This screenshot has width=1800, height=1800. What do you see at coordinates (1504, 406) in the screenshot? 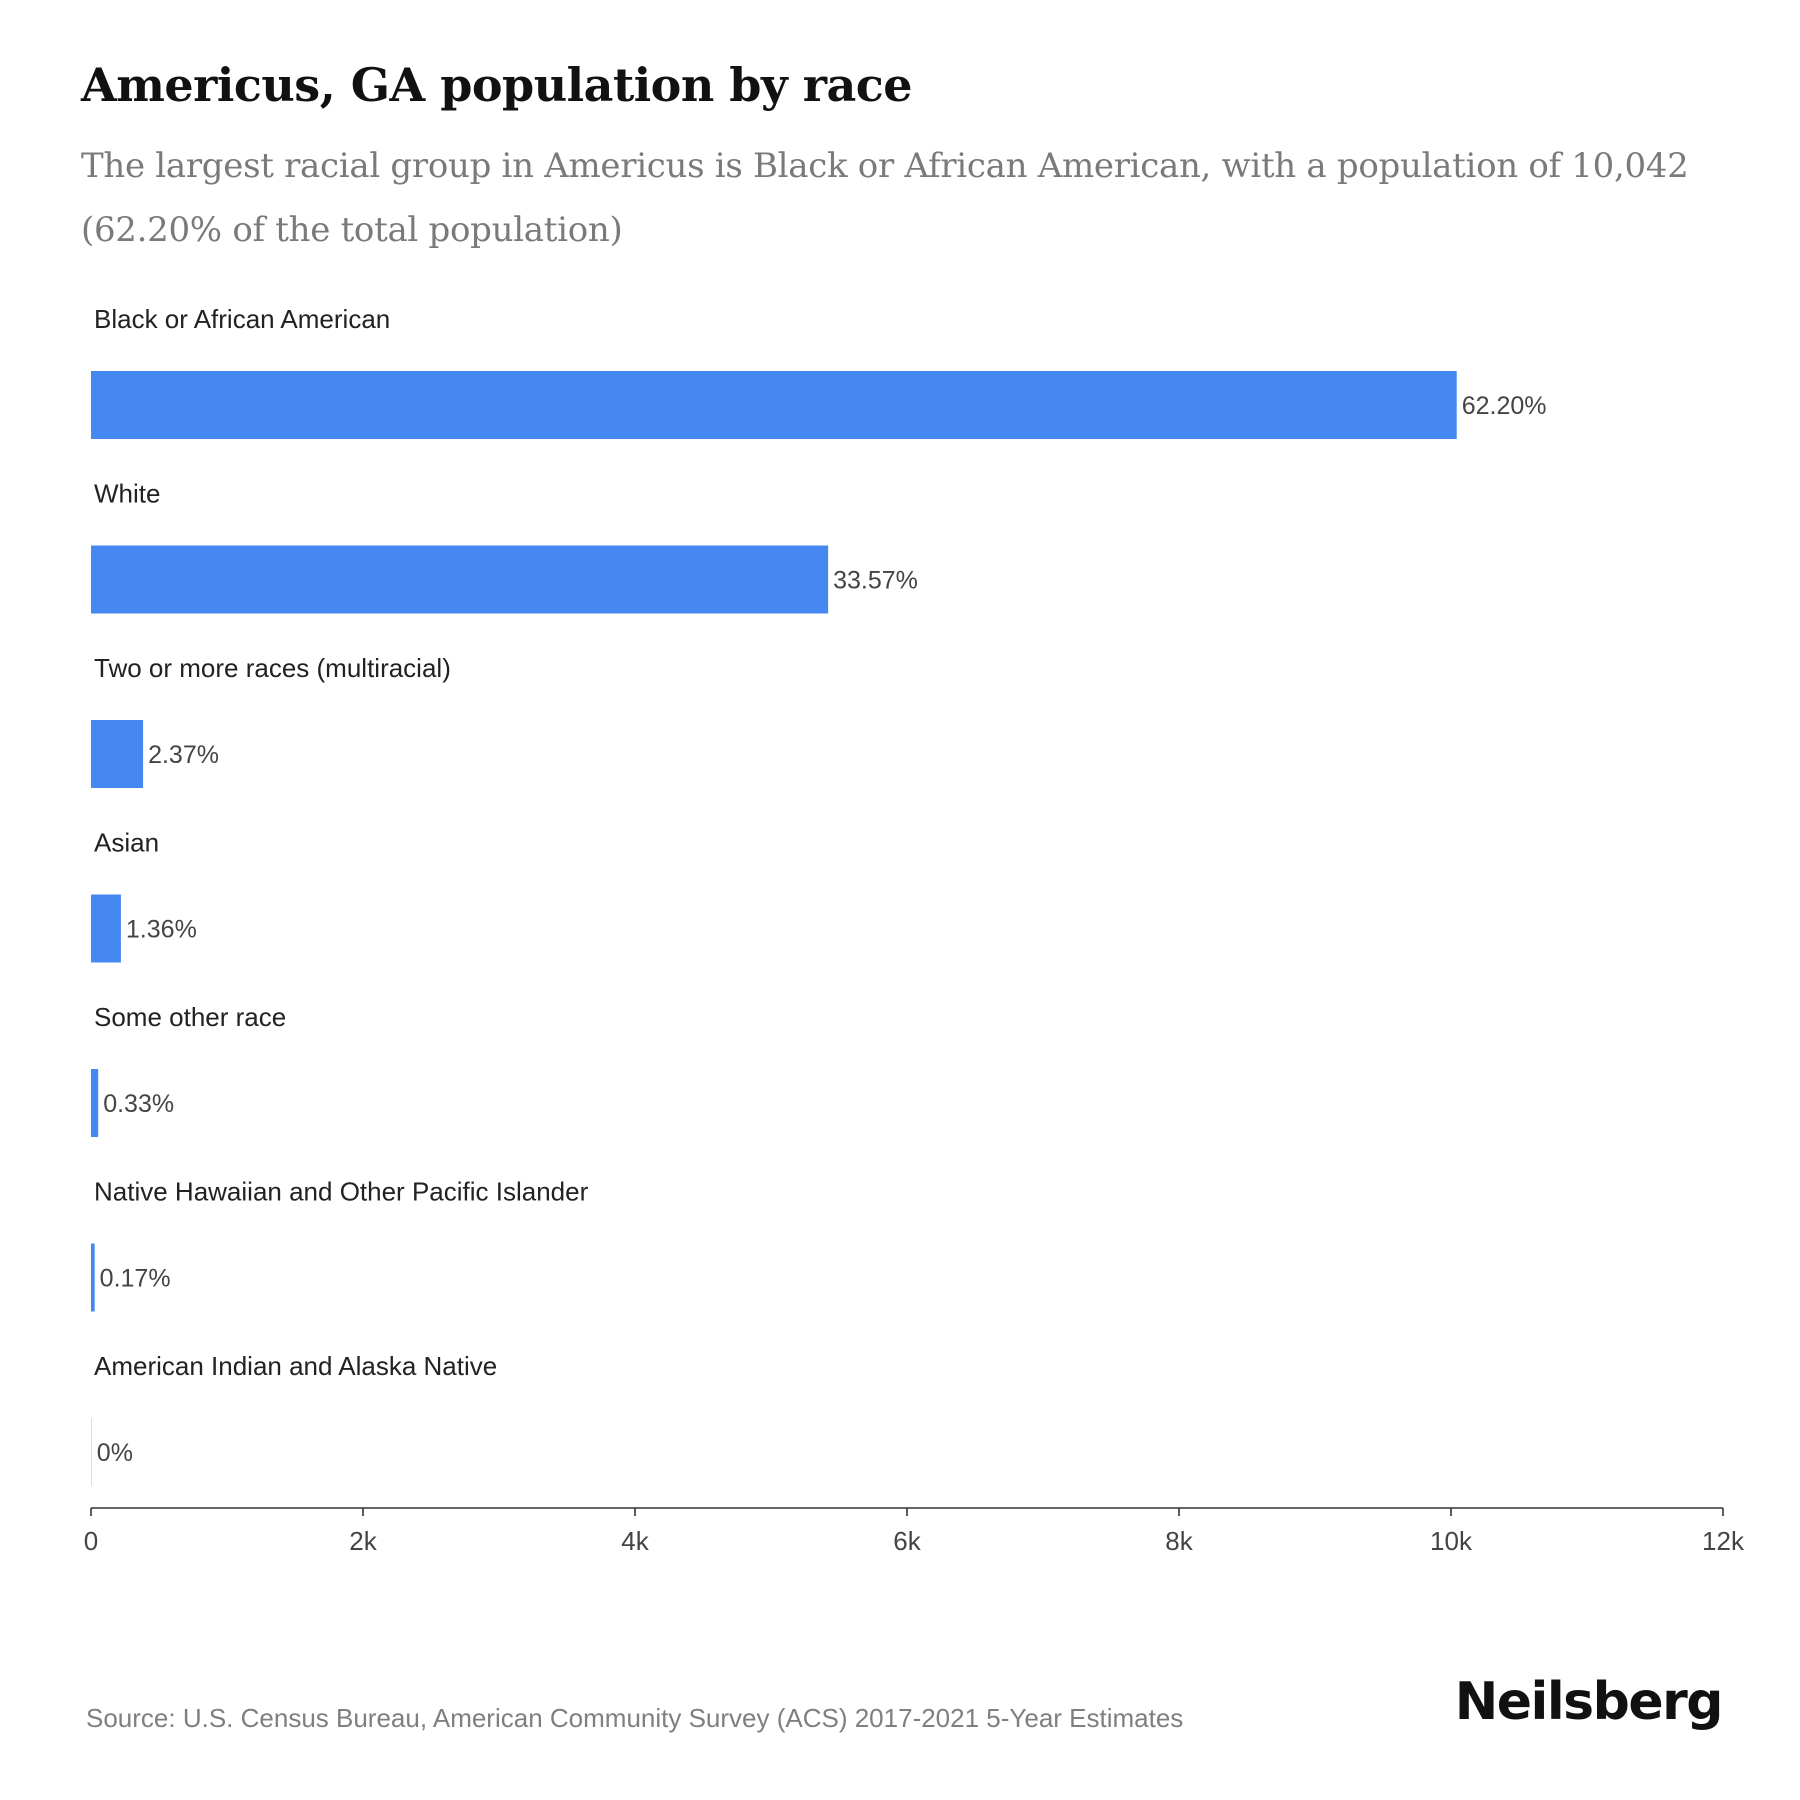
I see `data-label: 62.20%` at bounding box center [1504, 406].